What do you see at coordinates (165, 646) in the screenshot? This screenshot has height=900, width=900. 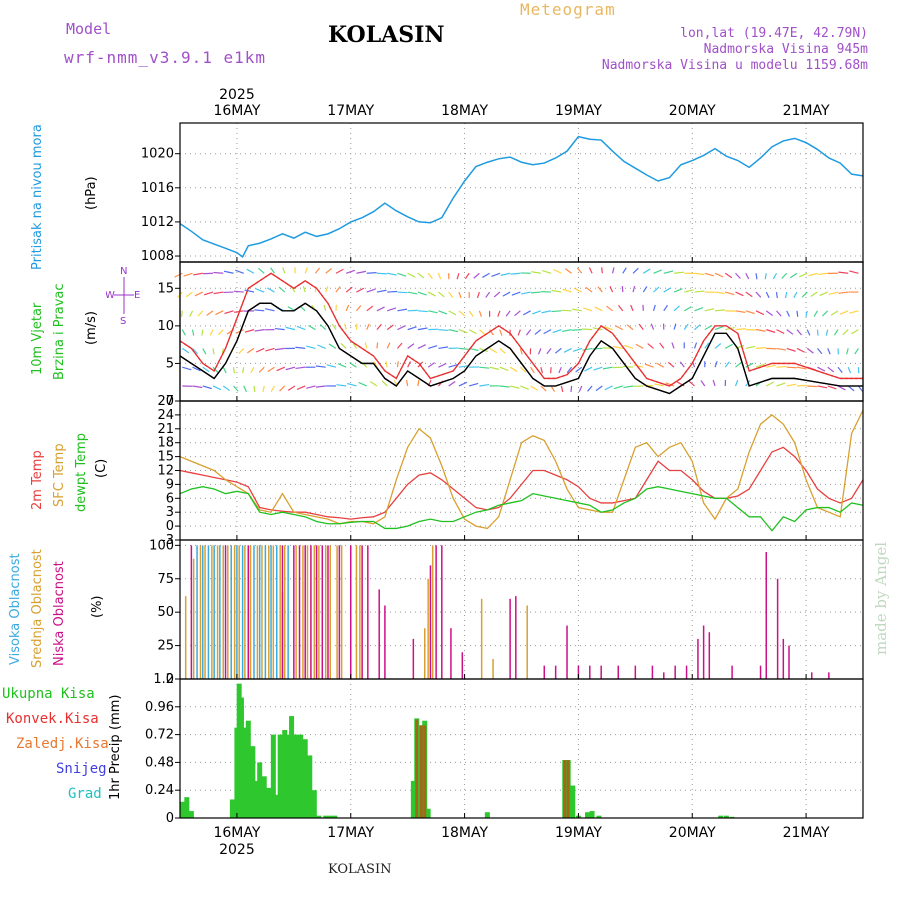 I see `y-tick-label: 25` at bounding box center [165, 646].